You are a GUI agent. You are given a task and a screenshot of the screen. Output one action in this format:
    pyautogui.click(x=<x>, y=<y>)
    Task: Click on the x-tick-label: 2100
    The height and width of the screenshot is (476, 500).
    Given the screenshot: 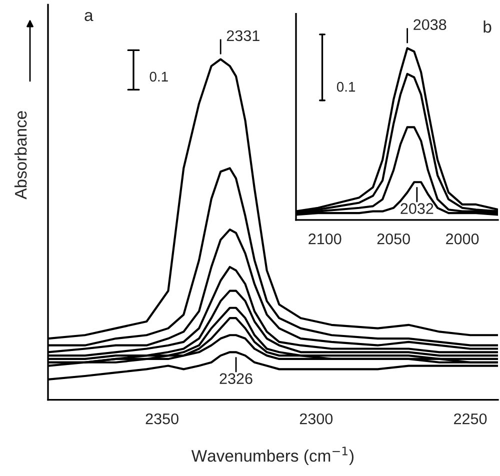 What is the action you would take?
    pyautogui.click(x=325, y=239)
    